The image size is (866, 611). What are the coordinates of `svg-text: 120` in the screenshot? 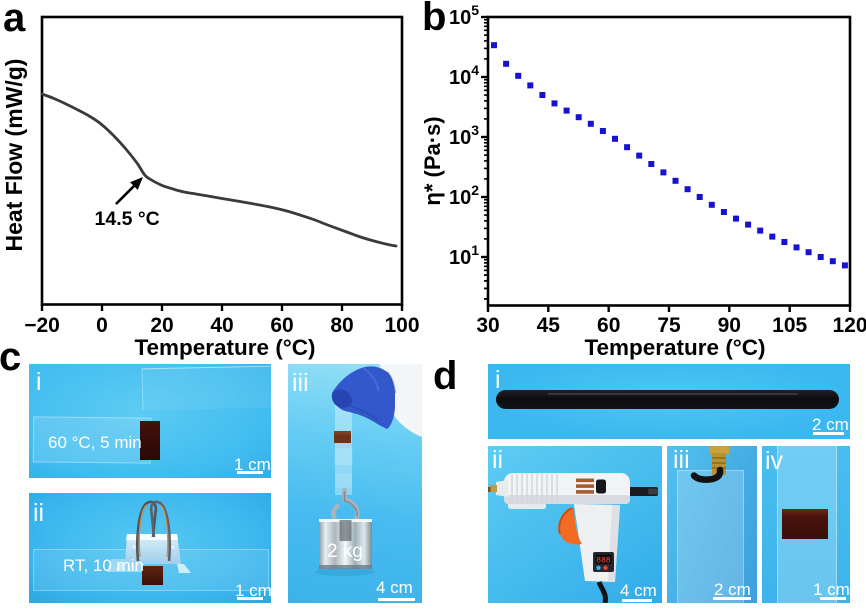 It's located at (849, 325).